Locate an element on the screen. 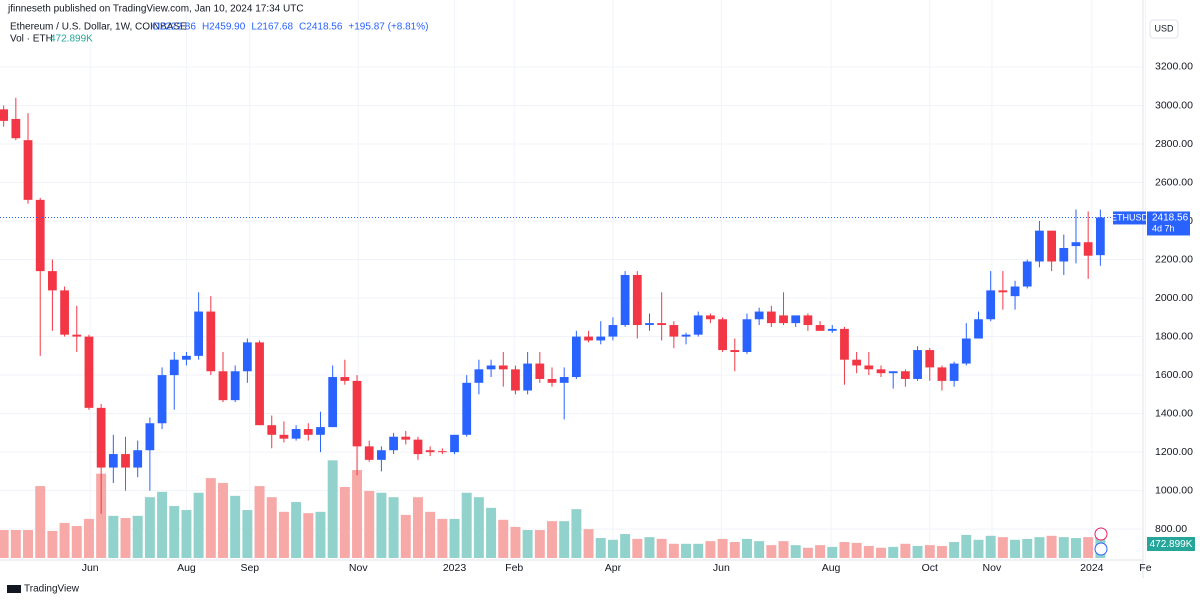 The width and height of the screenshot is (1200, 600). x-tick-label: Fe is located at coordinates (1145, 568).